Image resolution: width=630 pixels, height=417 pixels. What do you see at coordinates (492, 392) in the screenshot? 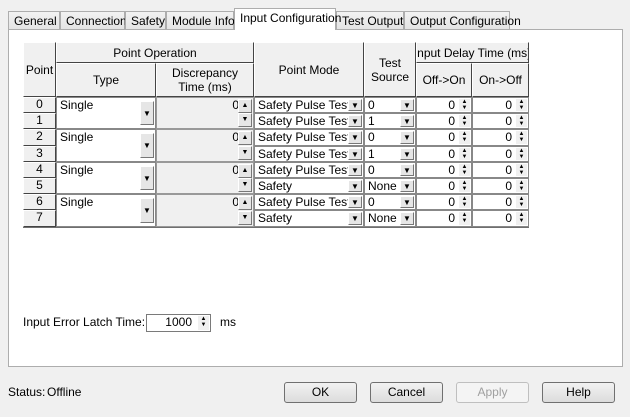
I see `apply-button: Apply` at bounding box center [492, 392].